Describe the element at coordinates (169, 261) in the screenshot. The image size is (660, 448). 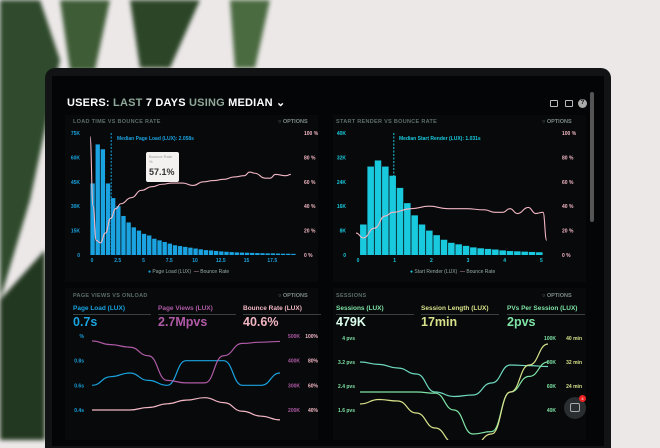
I see `x-tick-label: 7.5` at that location.